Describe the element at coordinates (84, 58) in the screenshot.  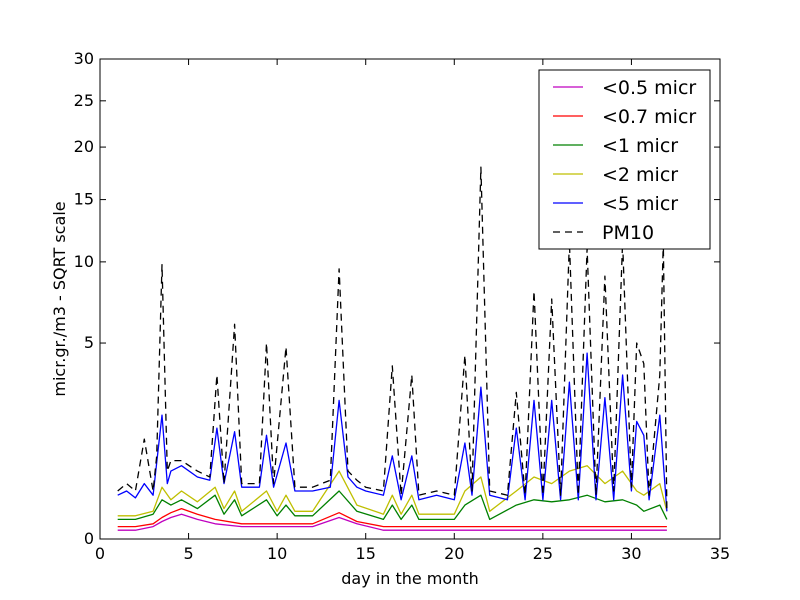
I see `y-tick-label: 30` at that location.